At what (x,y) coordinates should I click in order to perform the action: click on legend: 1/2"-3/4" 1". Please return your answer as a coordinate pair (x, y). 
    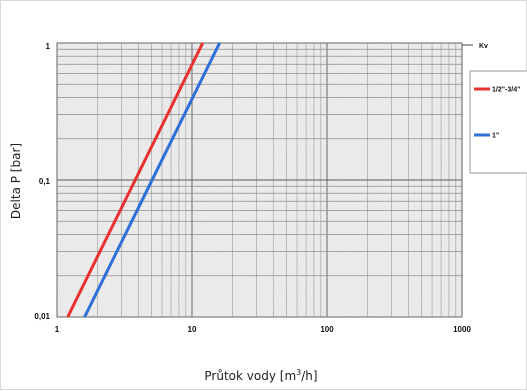
    Looking at the image, I should click on (498, 122).